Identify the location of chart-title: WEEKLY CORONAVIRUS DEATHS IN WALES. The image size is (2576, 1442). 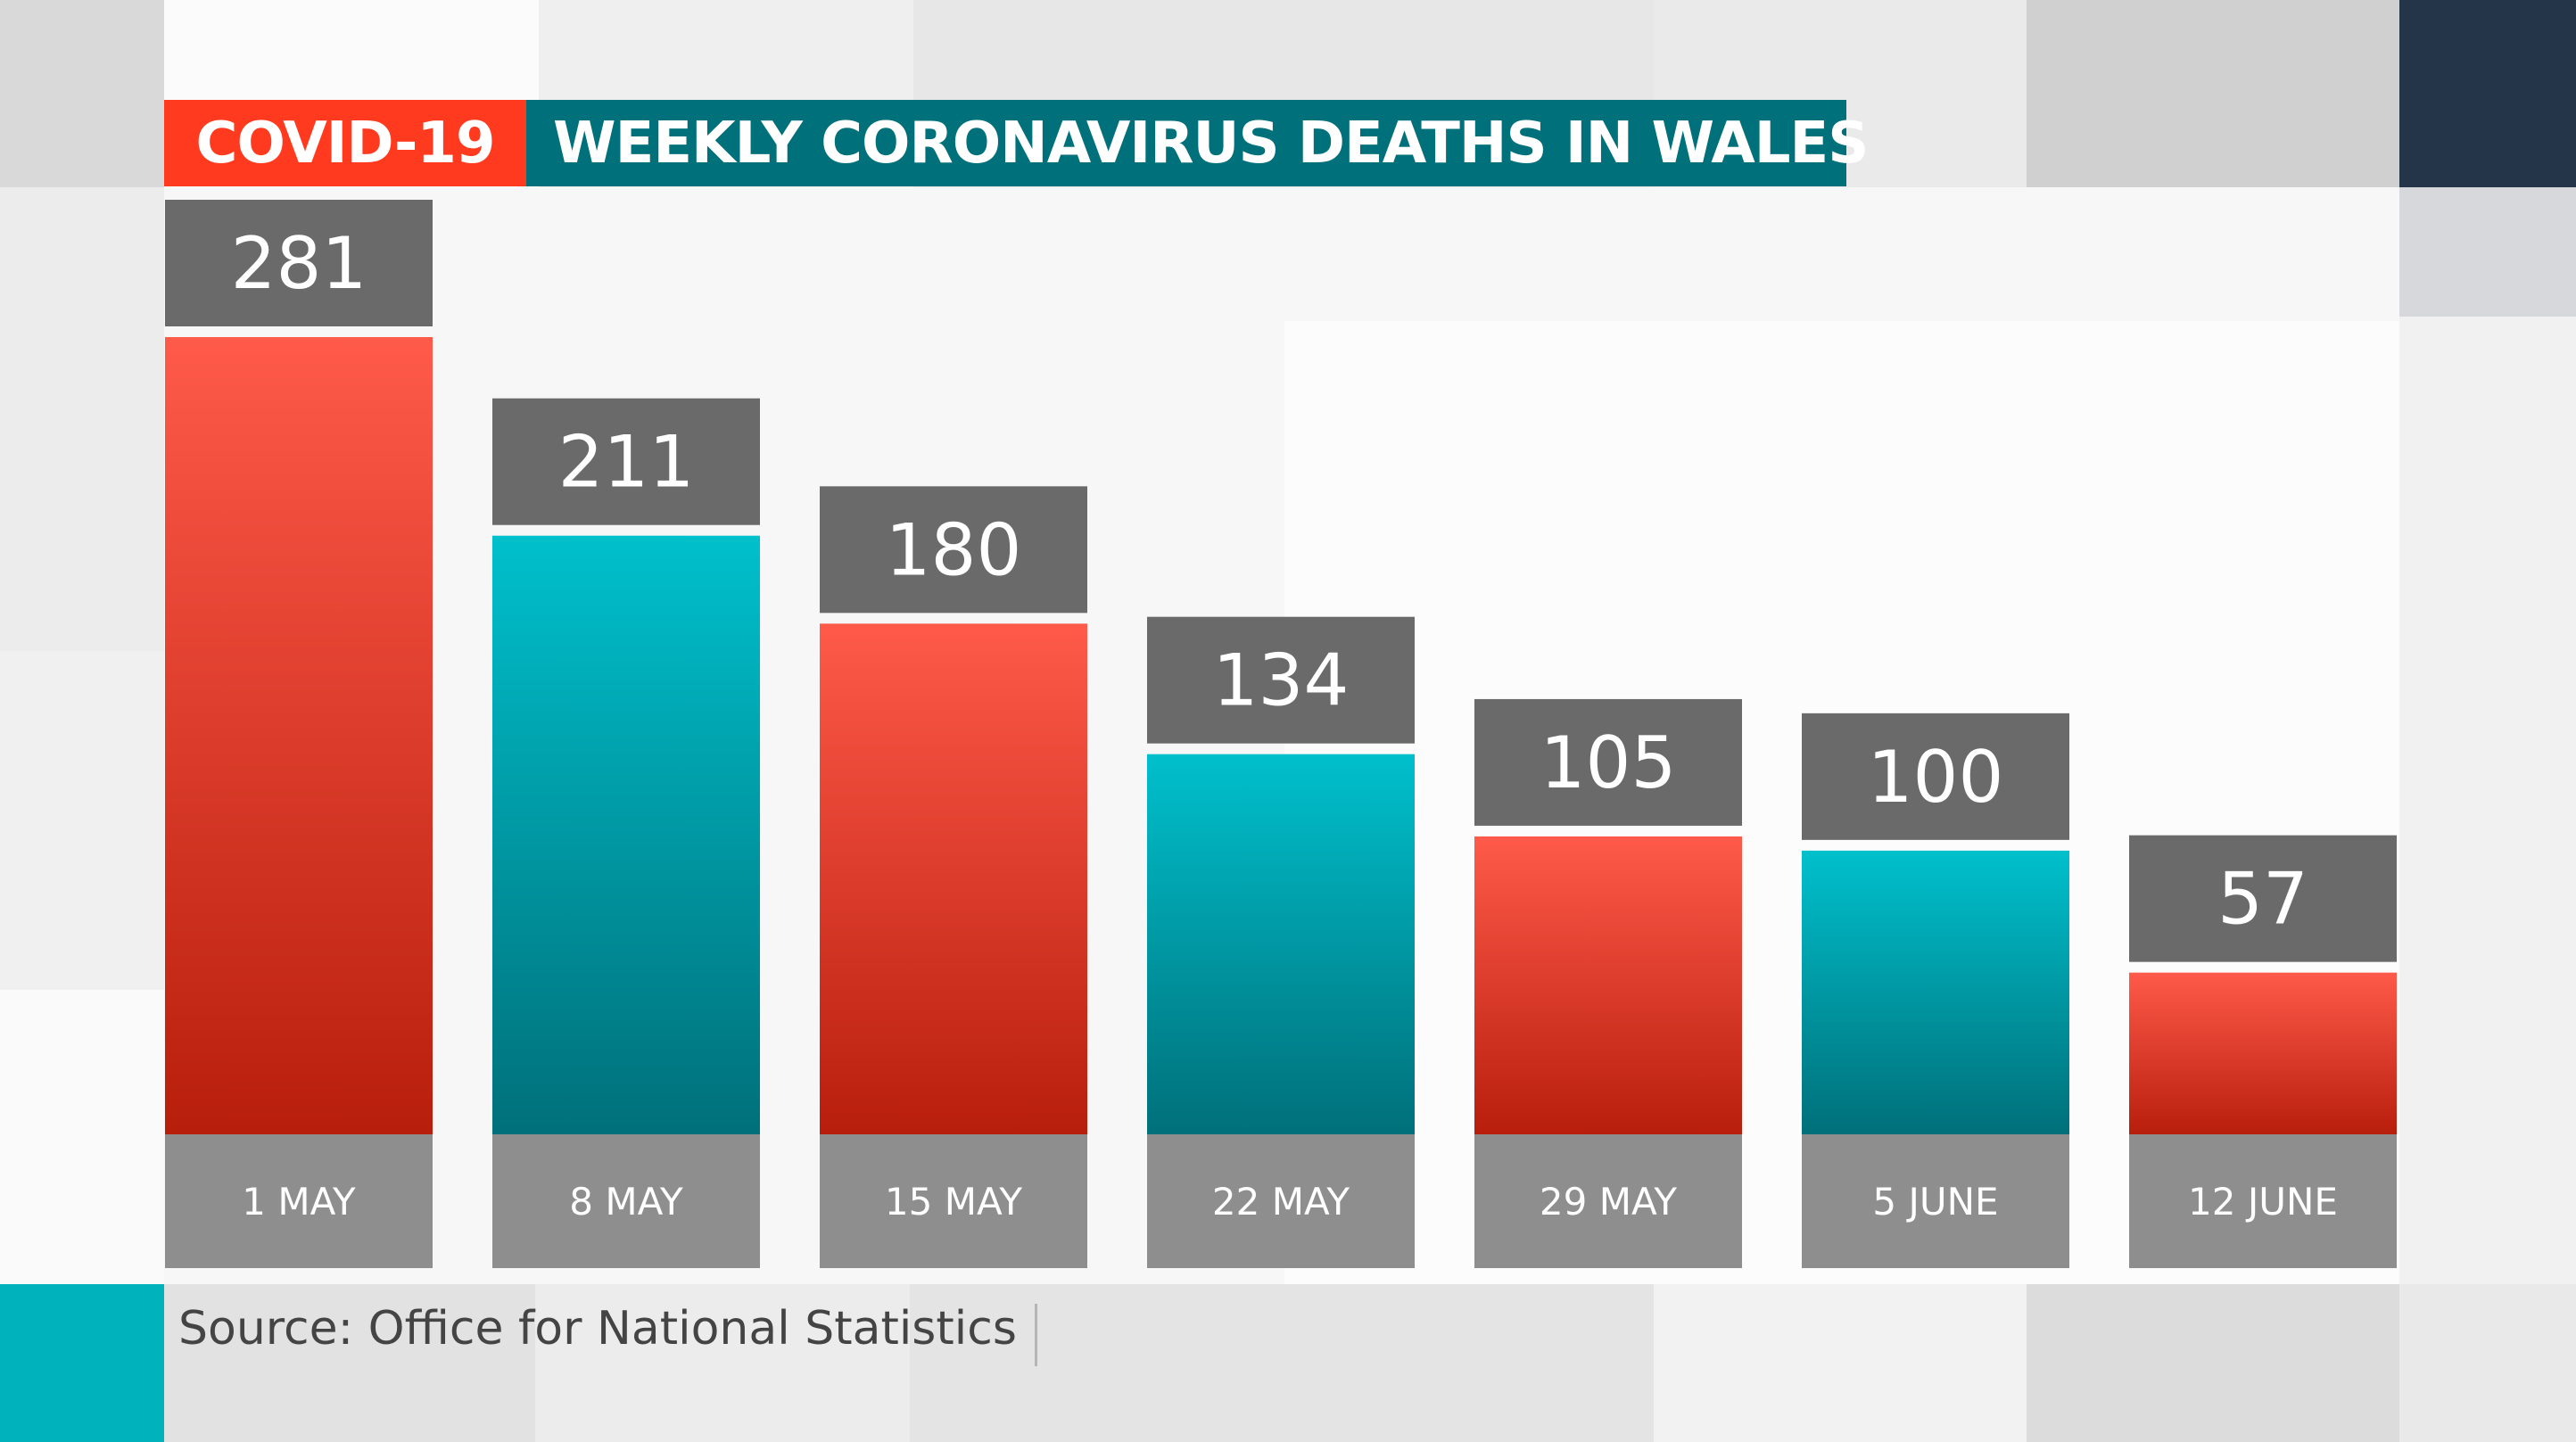
(1197, 143).